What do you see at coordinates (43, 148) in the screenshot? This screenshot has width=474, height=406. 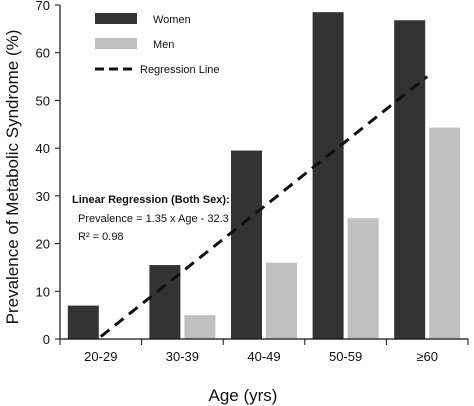 I see `y-tick-label: 40` at bounding box center [43, 148].